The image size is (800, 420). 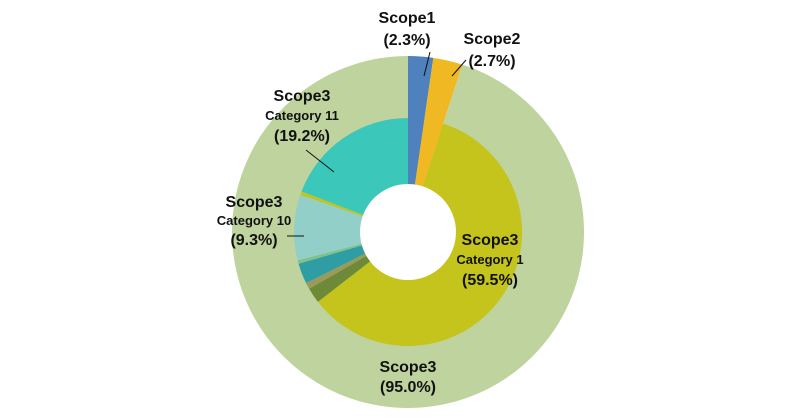 What do you see at coordinates (492, 50) in the screenshot?
I see `label-scope2: Scope2 (2.7%)` at bounding box center [492, 50].